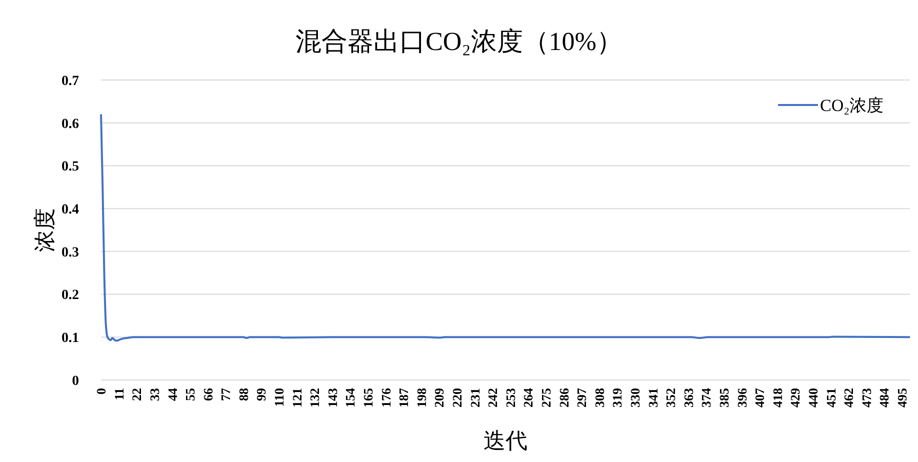 Image resolution: width=918 pixels, height=462 pixels. I want to click on x-tick-label: 176, so click(386, 398).